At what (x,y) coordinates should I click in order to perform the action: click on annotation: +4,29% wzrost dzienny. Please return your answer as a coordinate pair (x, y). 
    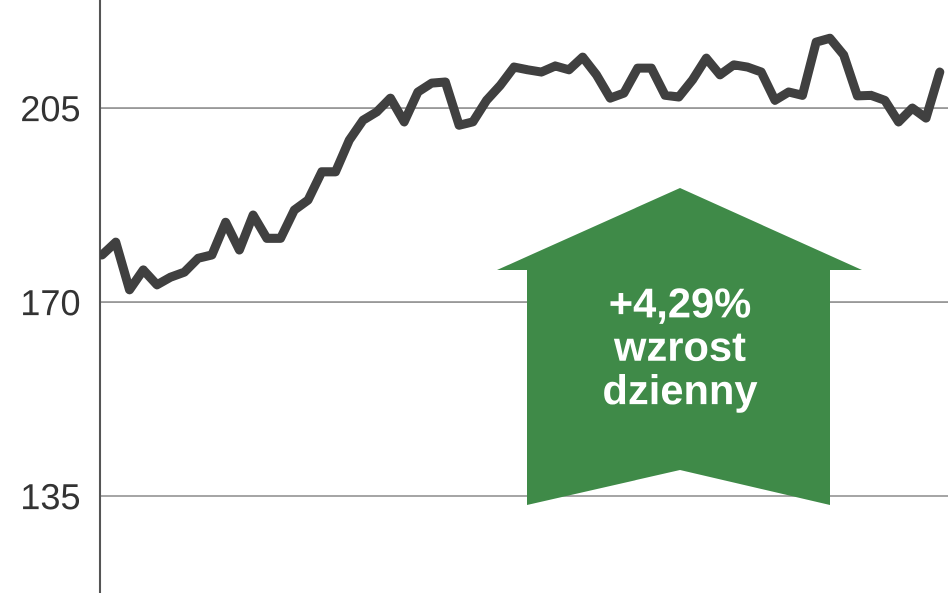
    Looking at the image, I should click on (681, 350).